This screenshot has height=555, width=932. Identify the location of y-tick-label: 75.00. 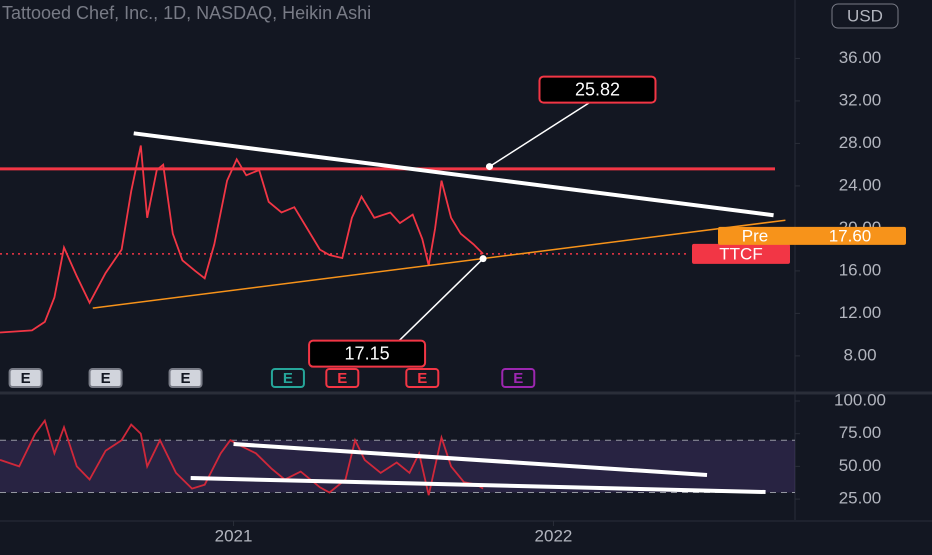
(860, 432).